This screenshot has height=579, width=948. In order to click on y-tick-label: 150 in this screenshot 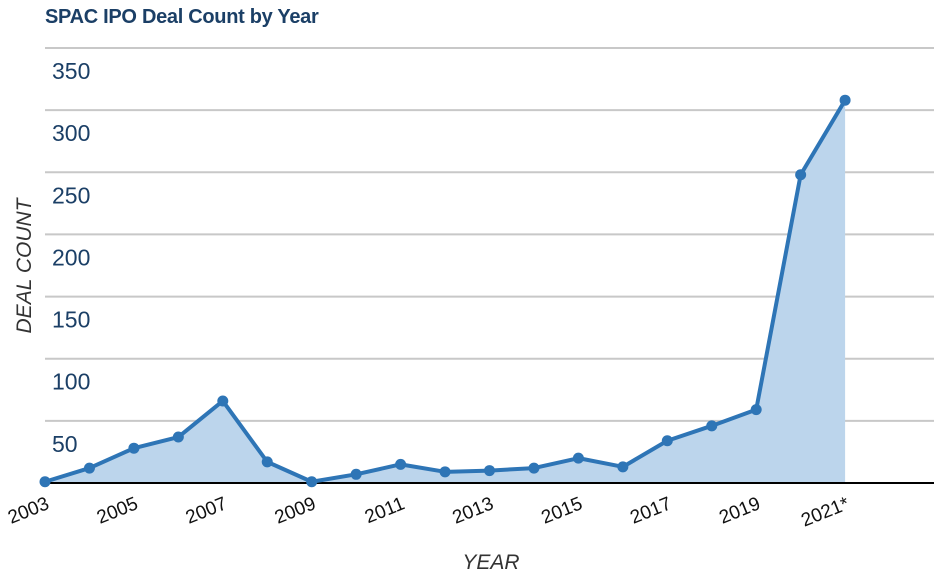, I will do `click(71, 320)`.